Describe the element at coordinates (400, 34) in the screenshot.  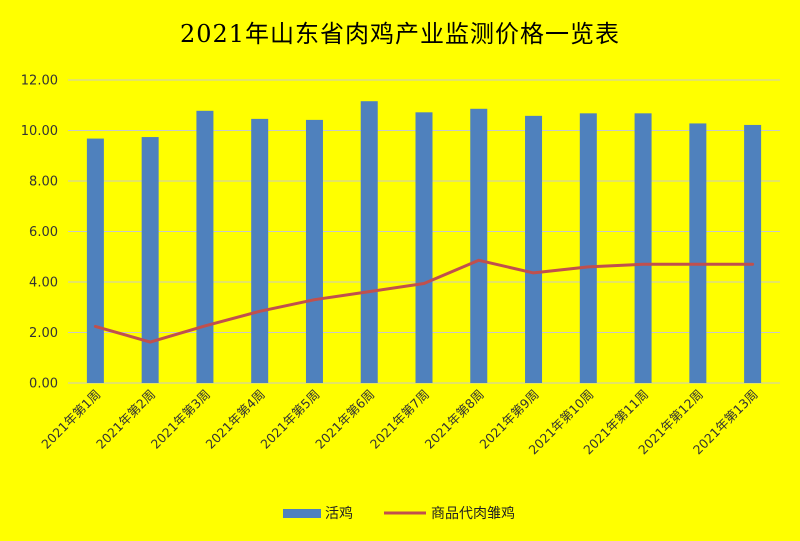
I see `chart-title: 2021年山东省肉鸡产业监测价格一览表` at that location.